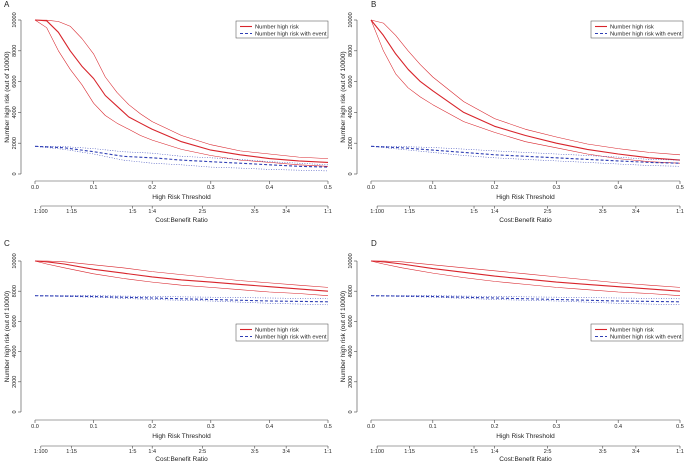 This screenshot has width=685, height=463. What do you see at coordinates (7, 243) in the screenshot?
I see `panel-letter: C` at bounding box center [7, 243].